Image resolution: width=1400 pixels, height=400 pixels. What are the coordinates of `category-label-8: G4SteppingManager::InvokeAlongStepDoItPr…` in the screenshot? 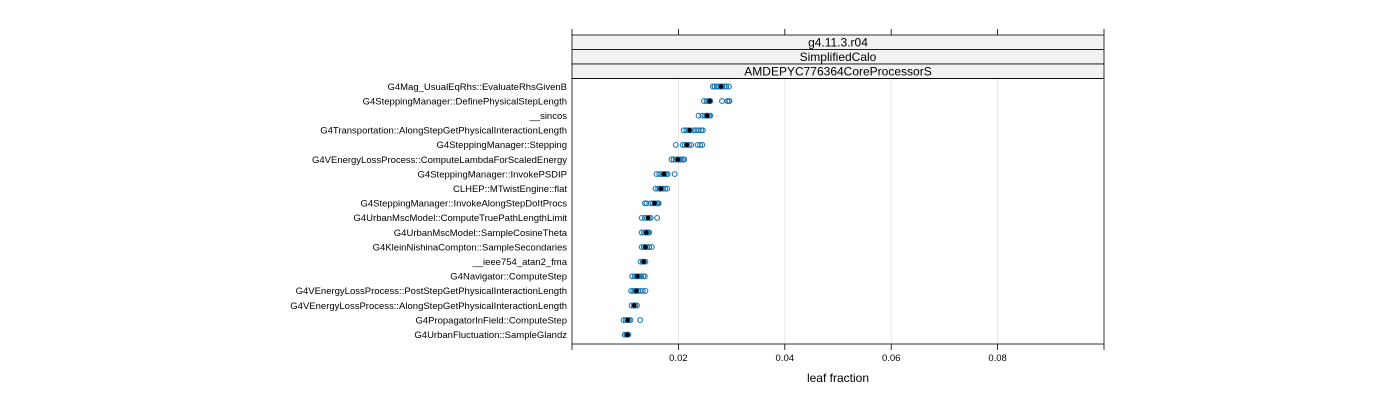 It's located at (464, 204).